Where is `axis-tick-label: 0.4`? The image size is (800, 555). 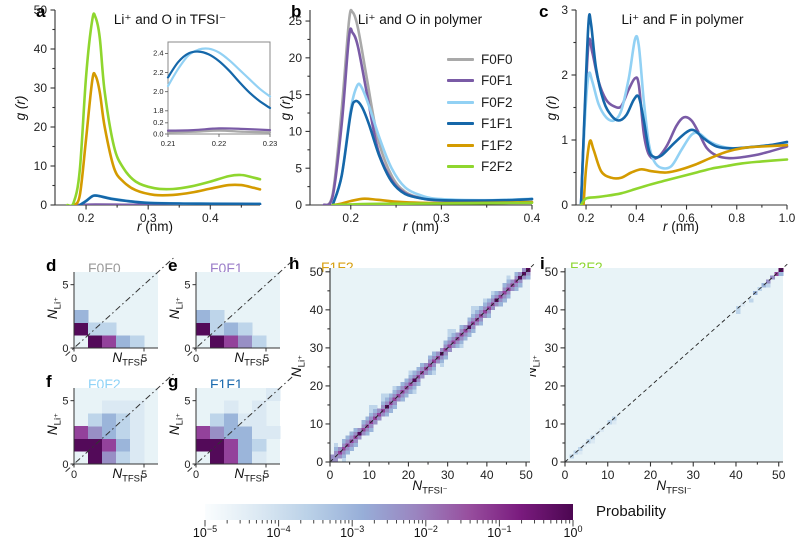 axis-tick-label: 0.4 is located at coordinates (532, 218).